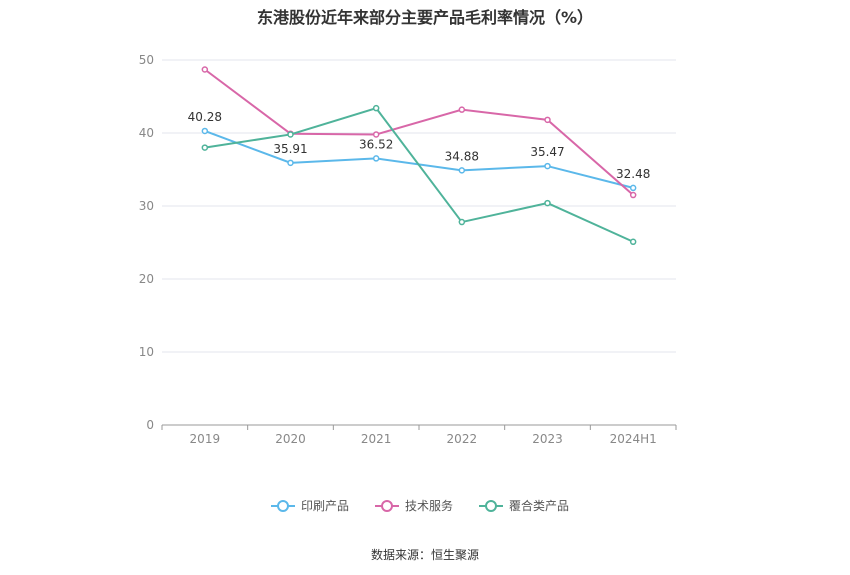  I want to click on chart-title: 东港股份近年来部分主要产品毛利率情况（%）, so click(425, 17).